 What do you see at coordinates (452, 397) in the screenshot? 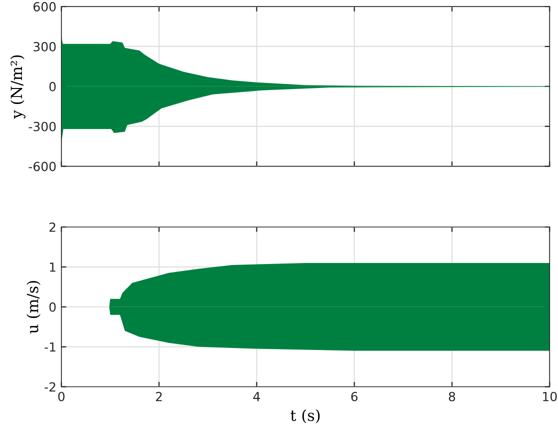
I see `x-tick-label: 8` at bounding box center [452, 397].